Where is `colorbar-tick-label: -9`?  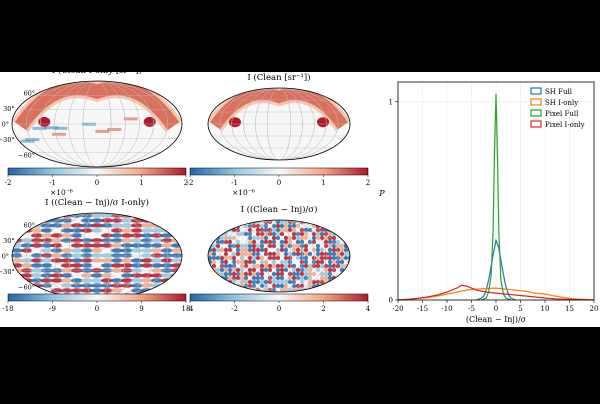
colorbar-tick-label: -9 is located at coordinates (52, 309).